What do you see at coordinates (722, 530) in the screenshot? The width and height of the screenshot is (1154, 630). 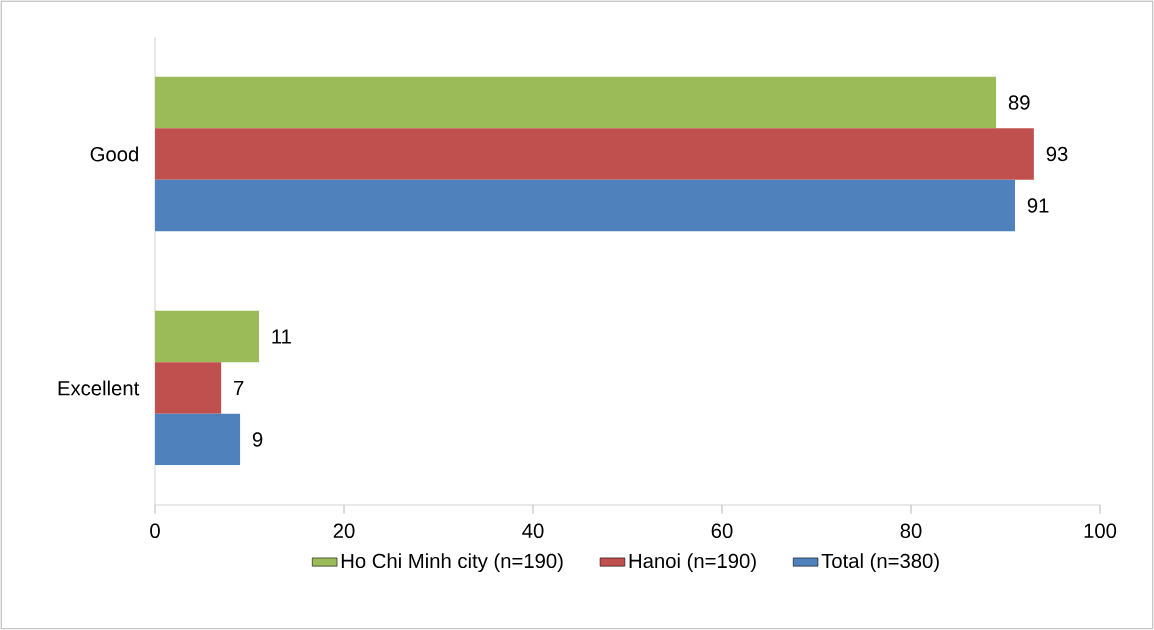 I see `x-tick-label: 60` at bounding box center [722, 530].